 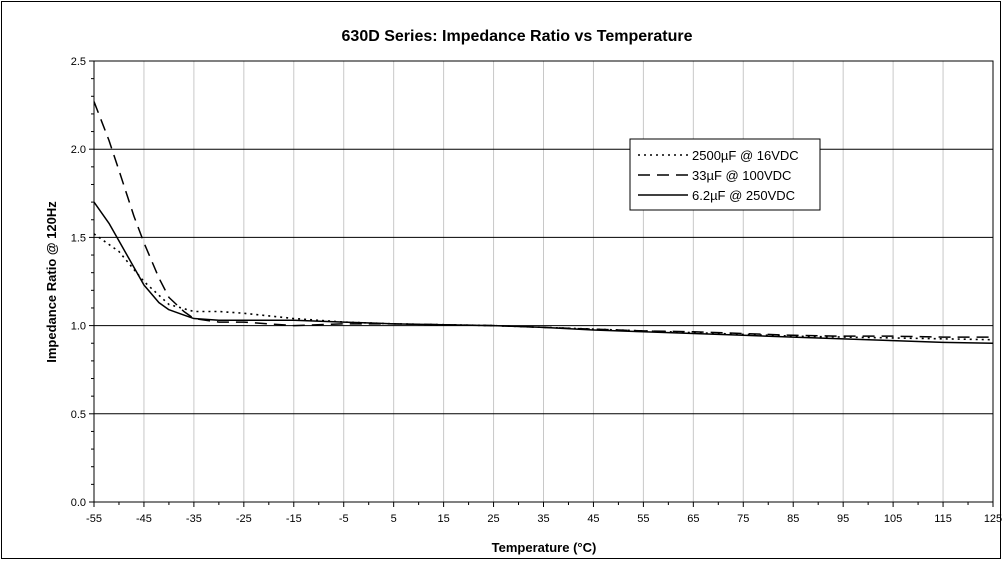 I want to click on x-tick-label: 105, so click(x=893, y=519).